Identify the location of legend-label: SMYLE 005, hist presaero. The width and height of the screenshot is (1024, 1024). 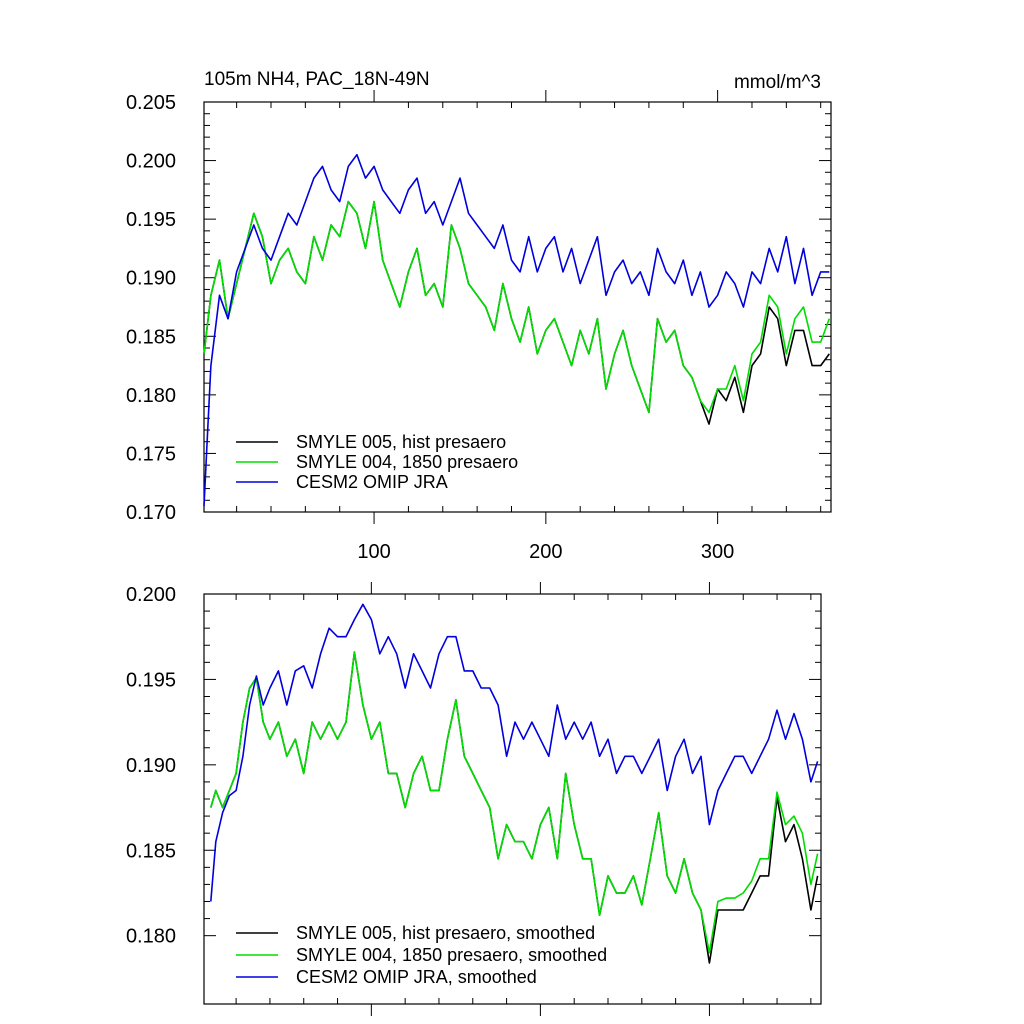
(401, 442).